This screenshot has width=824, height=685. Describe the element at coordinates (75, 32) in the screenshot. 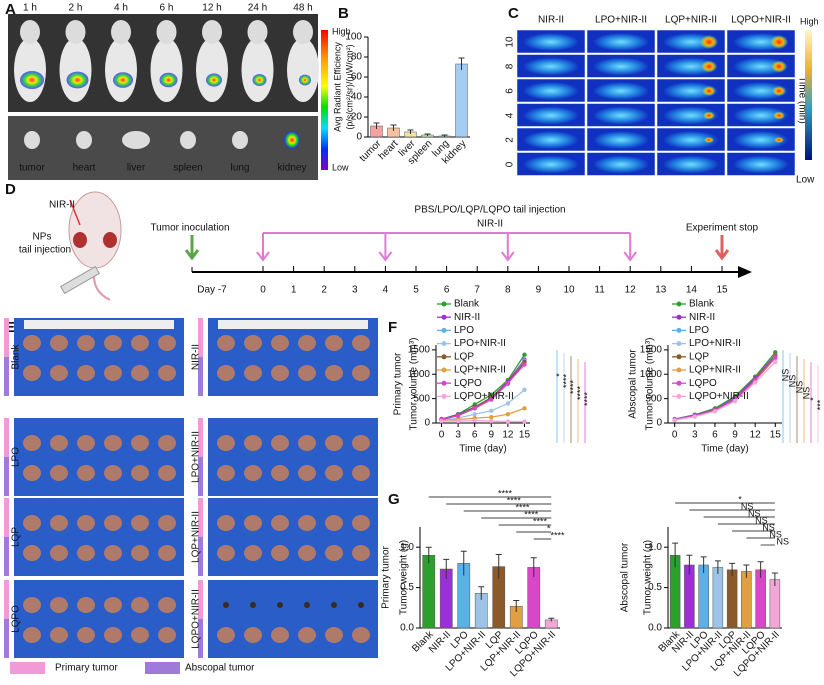

I see `mouse-head` at that location.